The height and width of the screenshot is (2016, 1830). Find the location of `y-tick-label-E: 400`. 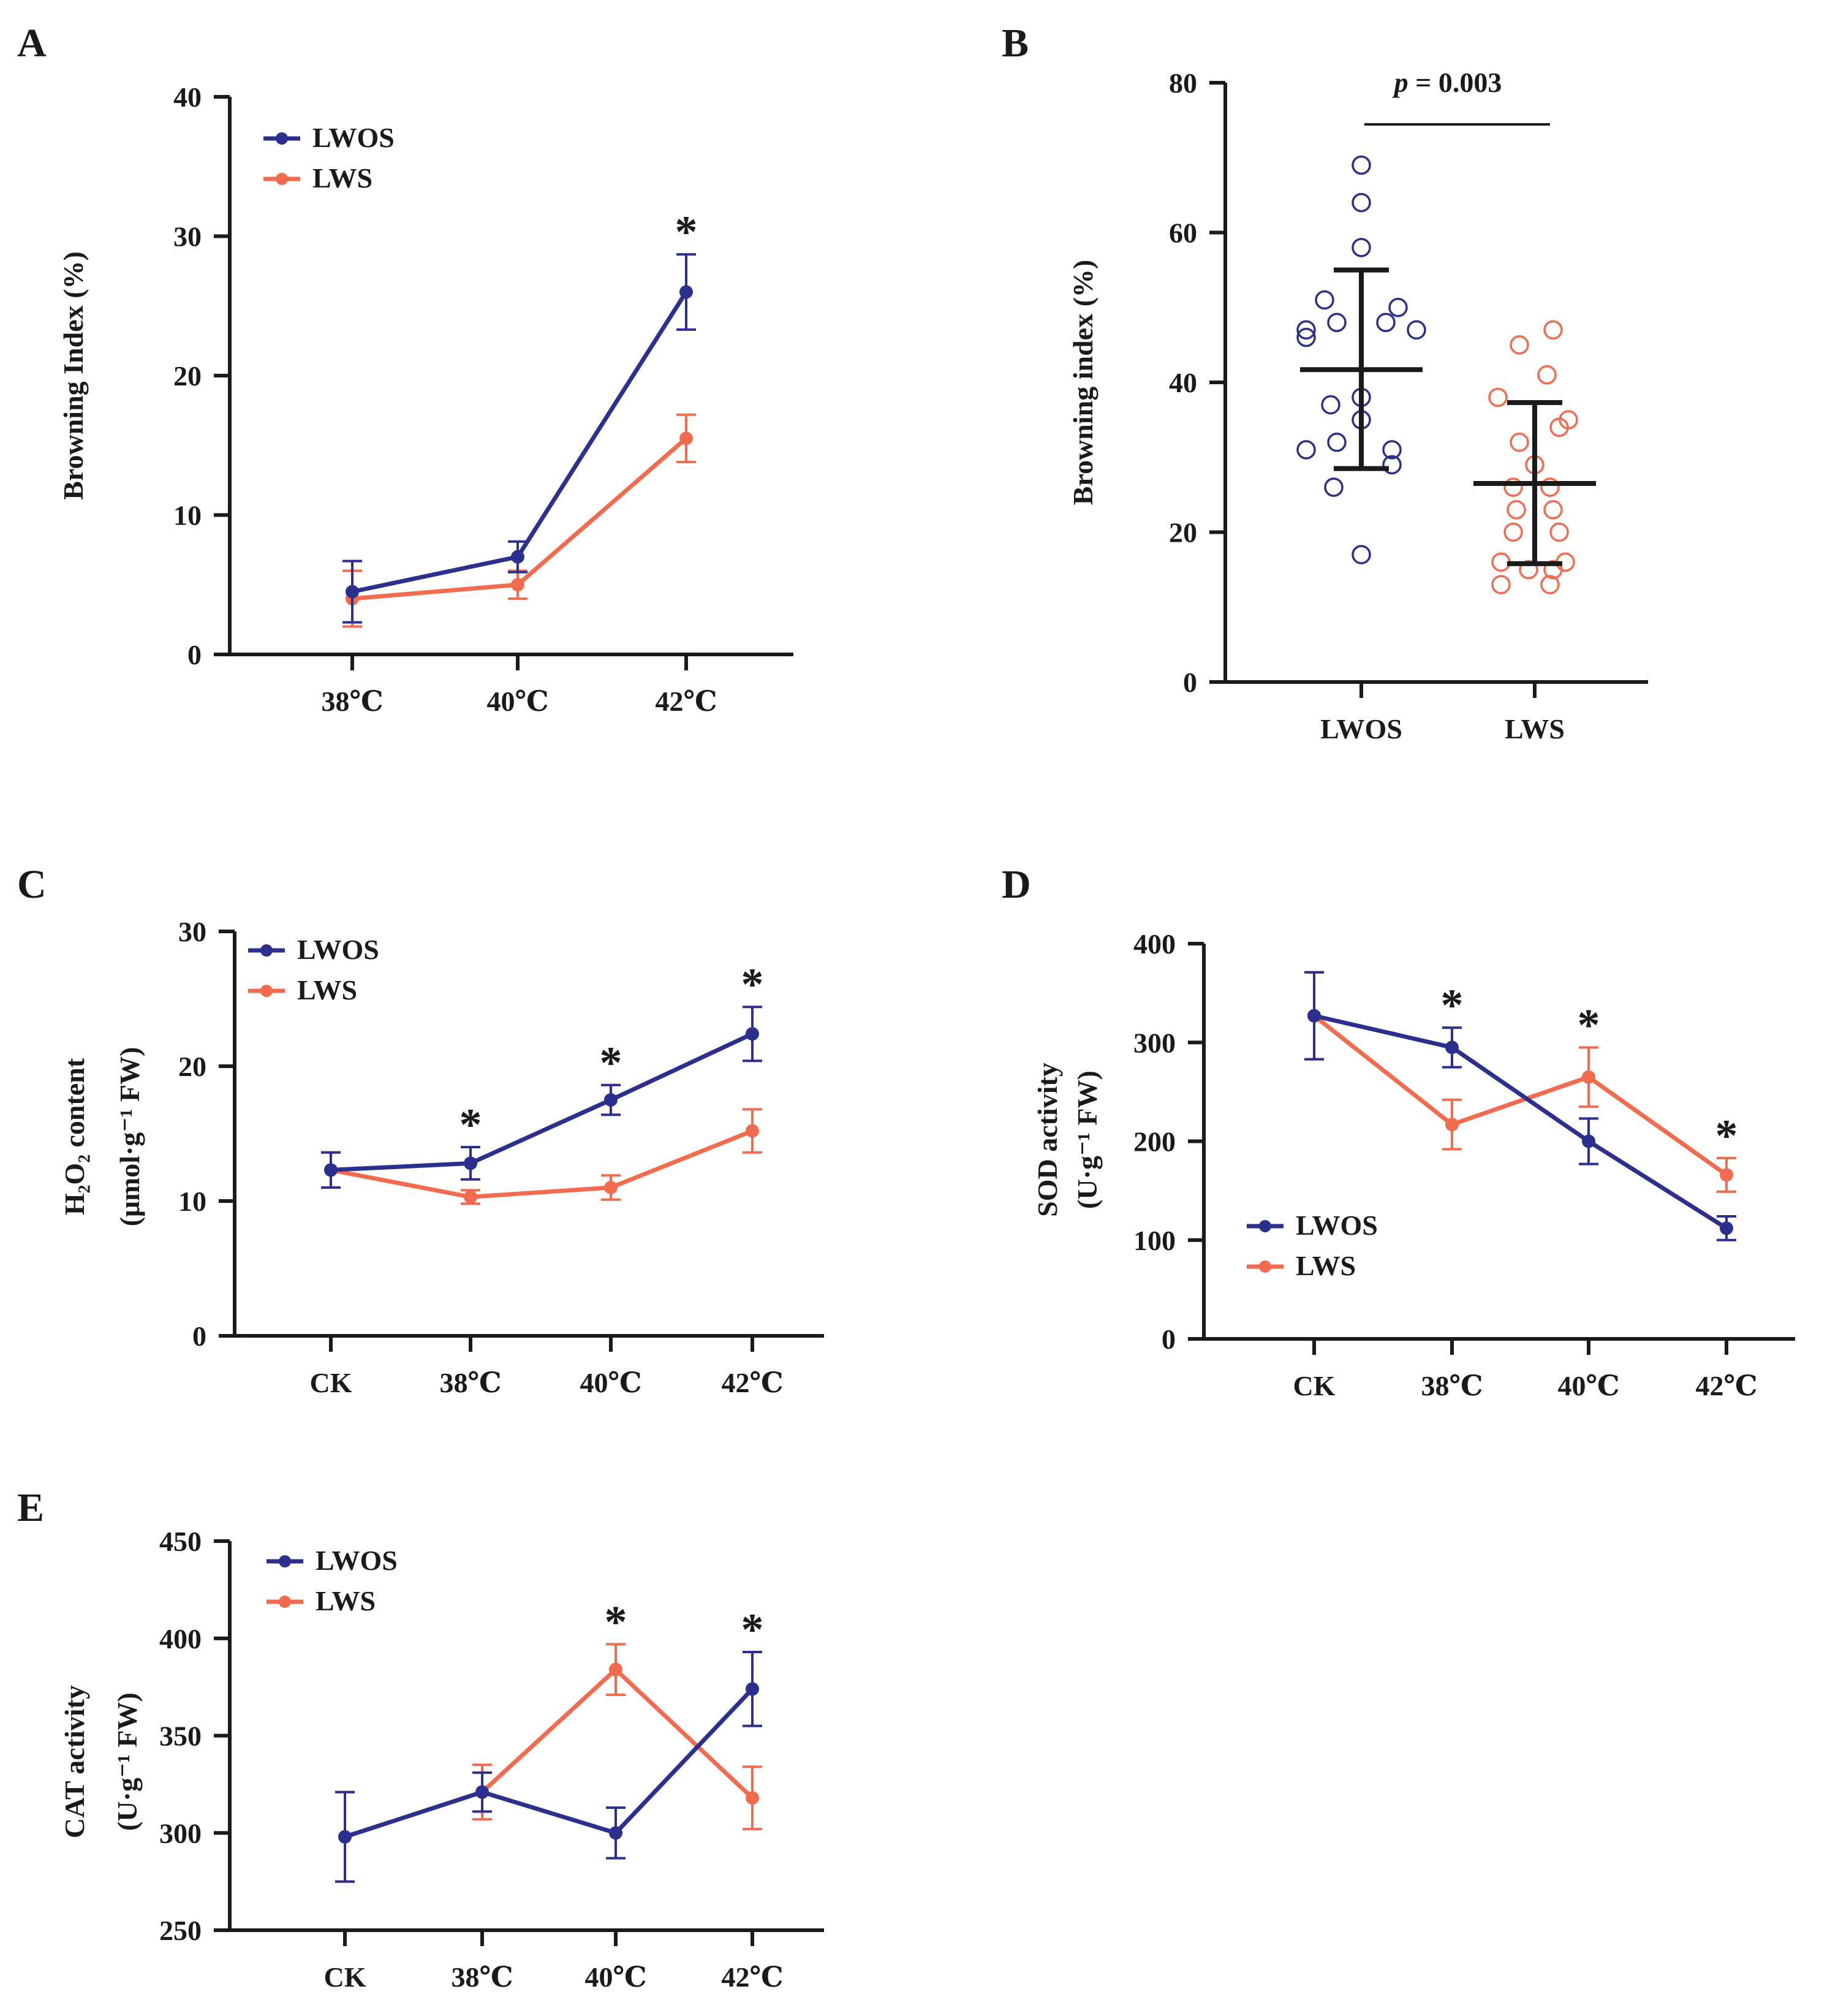

y-tick-label-E: 400 is located at coordinates (181, 1638).